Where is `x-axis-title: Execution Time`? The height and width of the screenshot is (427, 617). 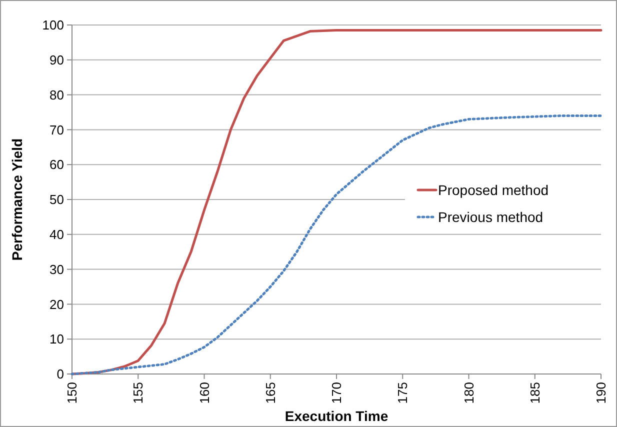 x-axis-title: Execution Time is located at coordinates (336, 416).